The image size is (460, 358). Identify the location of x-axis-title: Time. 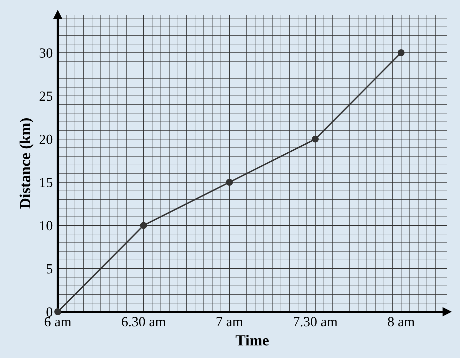
(252, 340).